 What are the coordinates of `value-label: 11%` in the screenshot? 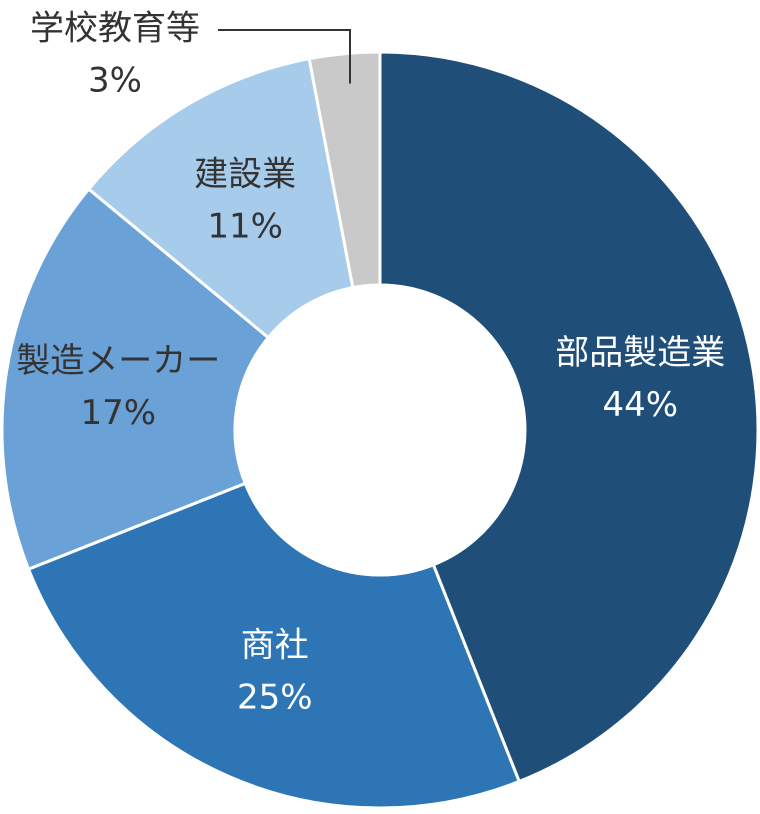 It's located at (245, 226).